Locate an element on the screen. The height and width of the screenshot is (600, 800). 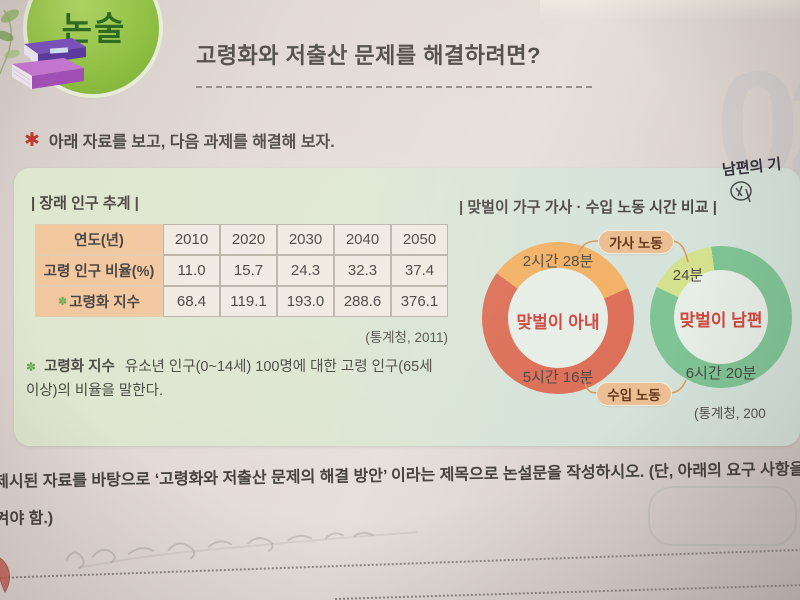
table-cell: 11.0 is located at coordinates (191, 270).